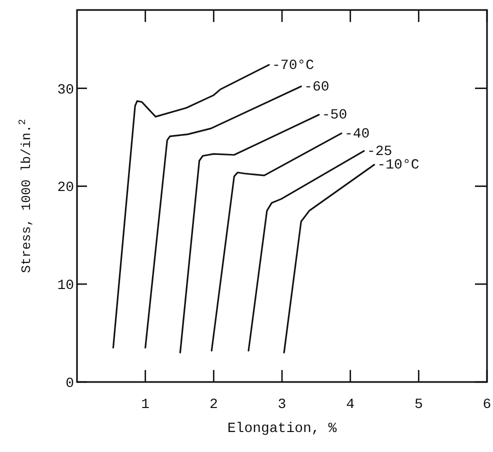 This screenshot has height=452, width=493. What do you see at coordinates (293, 66) in the screenshot?
I see `series-label: -70°C` at bounding box center [293, 66].